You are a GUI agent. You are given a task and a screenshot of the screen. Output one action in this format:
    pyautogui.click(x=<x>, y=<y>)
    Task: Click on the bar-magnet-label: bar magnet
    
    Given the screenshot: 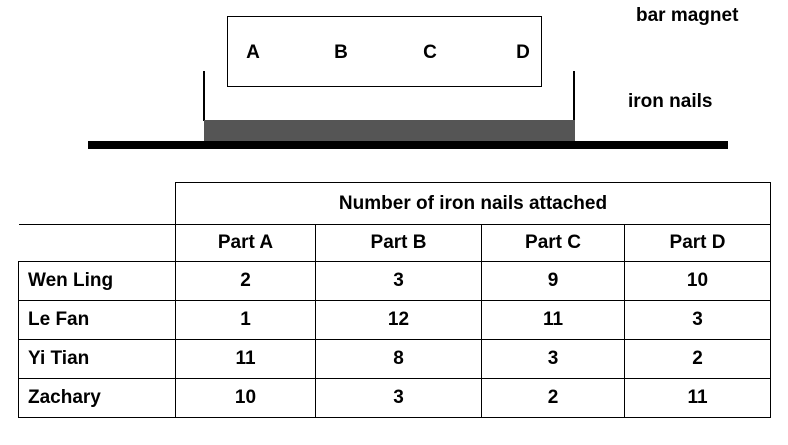 What is the action you would take?
    pyautogui.click(x=687, y=15)
    